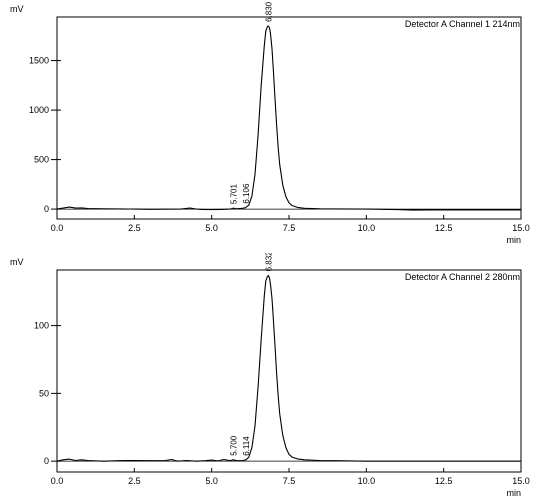 Image resolution: width=544 pixels, height=503 pixels. What do you see at coordinates (39, 110) in the screenshot?
I see `y-tick-label: 1000` at bounding box center [39, 110].